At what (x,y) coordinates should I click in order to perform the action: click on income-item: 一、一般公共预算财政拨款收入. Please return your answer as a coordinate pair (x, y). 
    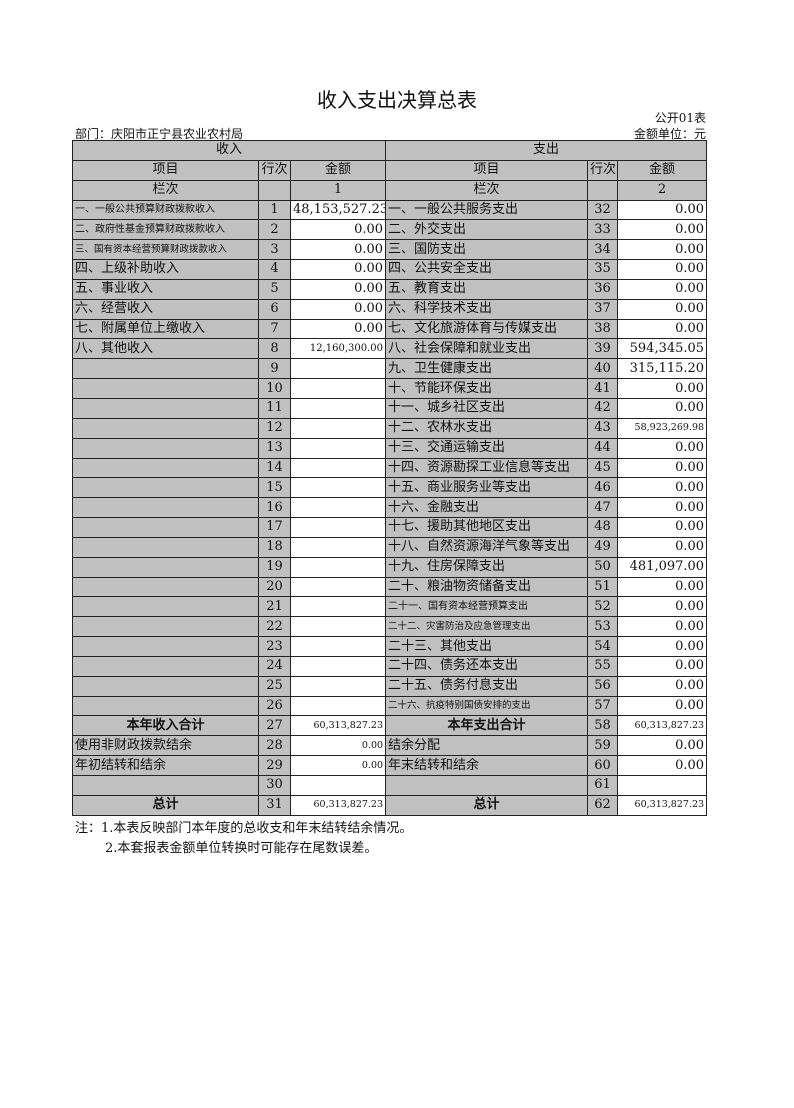
    Looking at the image, I should click on (165, 210).